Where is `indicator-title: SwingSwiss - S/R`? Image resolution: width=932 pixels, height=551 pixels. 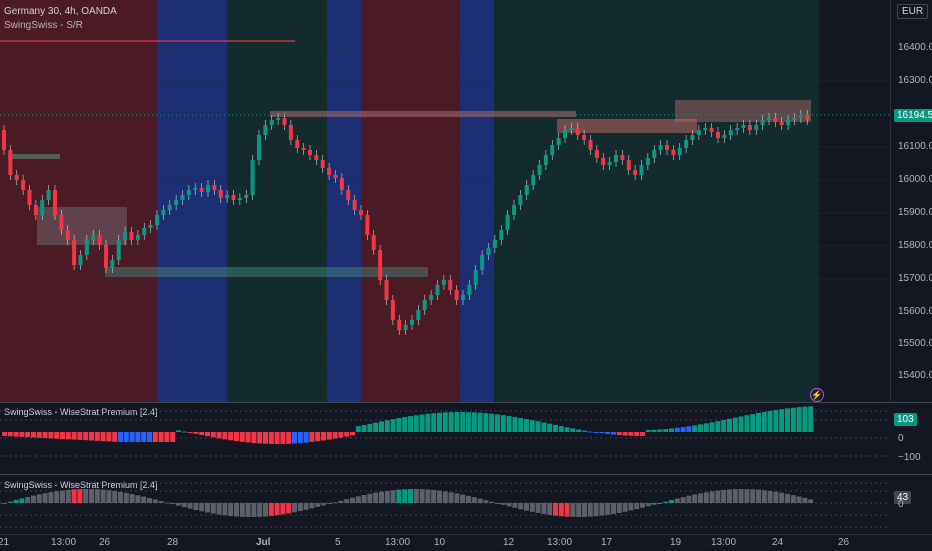
indicator-title: SwingSwiss - S/R is located at coordinates (43, 25).